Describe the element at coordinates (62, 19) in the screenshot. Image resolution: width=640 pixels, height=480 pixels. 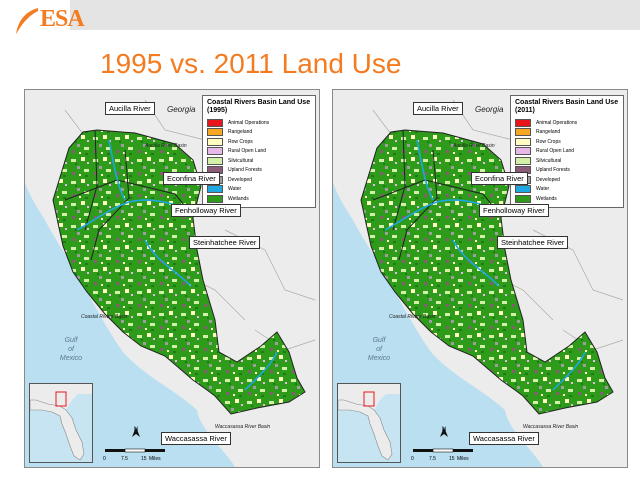
I see `esa-logo: ESA` at that location.